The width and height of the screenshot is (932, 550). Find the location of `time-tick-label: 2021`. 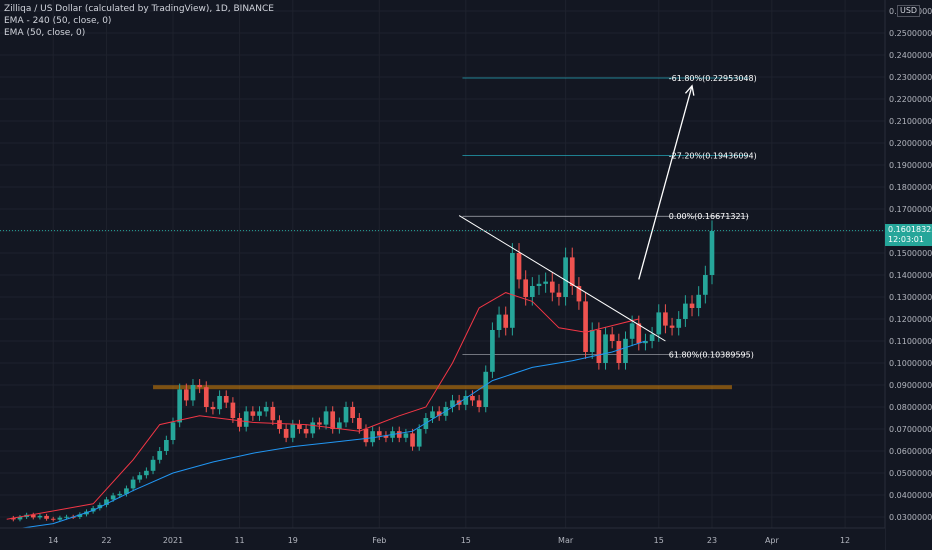

time-tick-label: 2021 is located at coordinates (173, 540).